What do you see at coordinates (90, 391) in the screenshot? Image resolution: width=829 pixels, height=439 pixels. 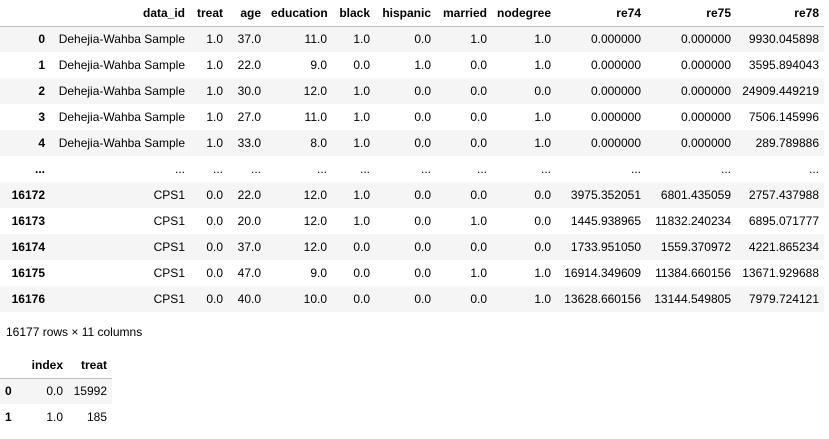 I see `table-cell: 15992` at bounding box center [90, 391].